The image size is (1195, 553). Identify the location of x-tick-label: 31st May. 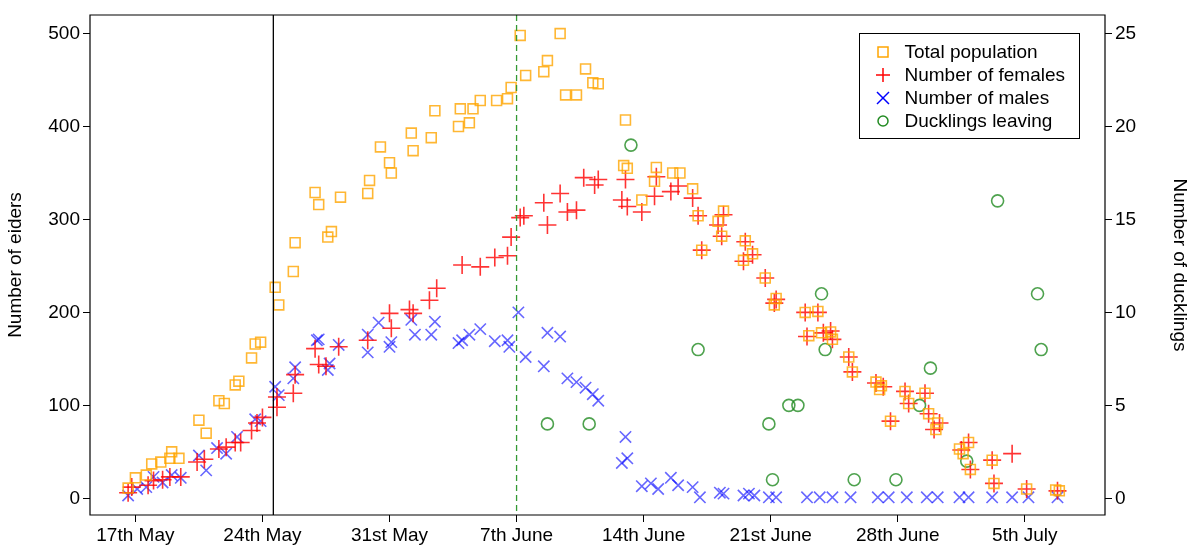
(389, 534).